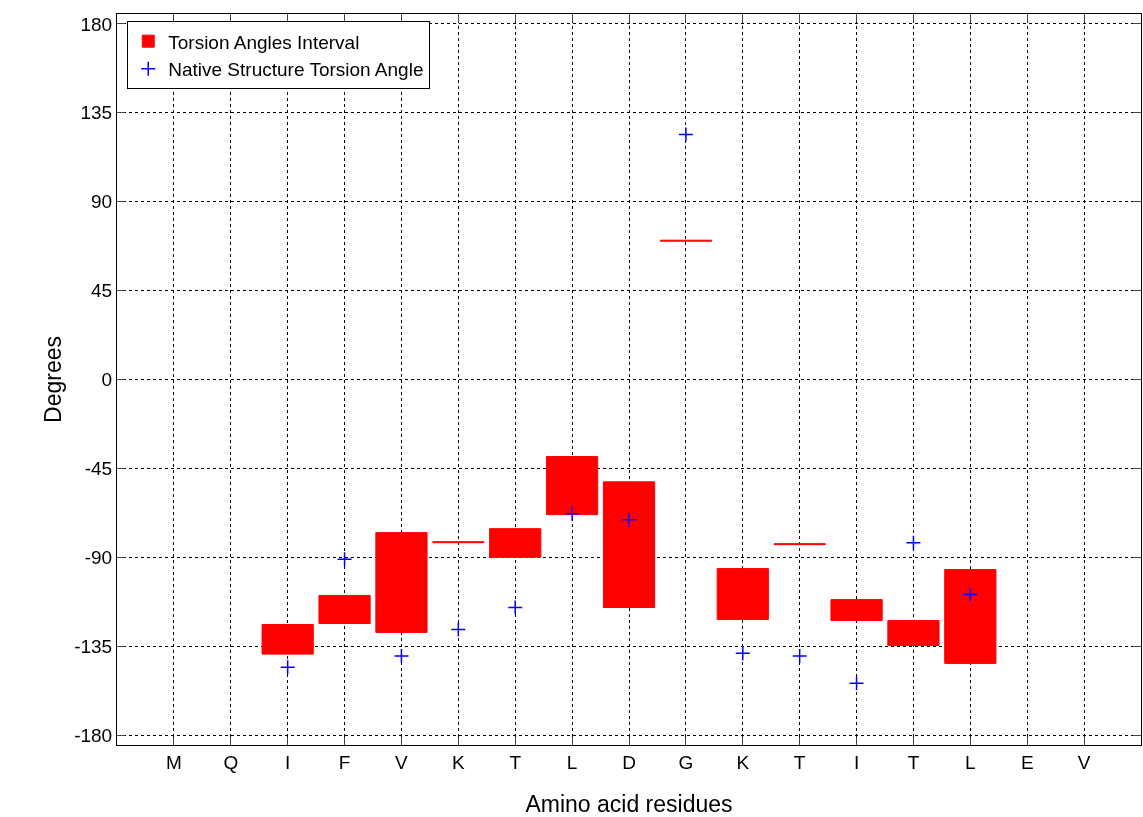  Describe the element at coordinates (686, 762) in the screenshot. I see `x-tick-label: G` at that location.